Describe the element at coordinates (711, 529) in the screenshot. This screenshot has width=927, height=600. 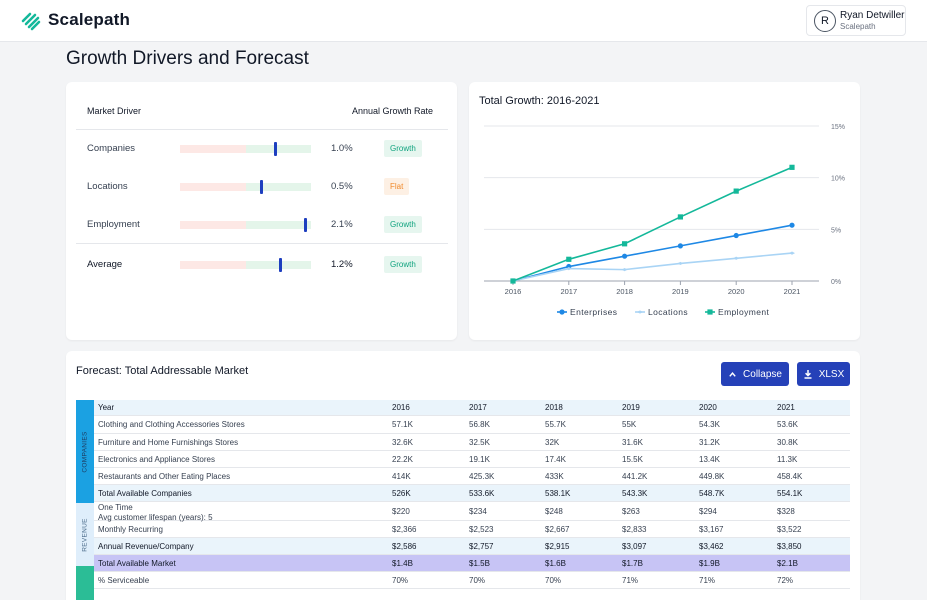
I see `table-cell: $3,167` at that location.